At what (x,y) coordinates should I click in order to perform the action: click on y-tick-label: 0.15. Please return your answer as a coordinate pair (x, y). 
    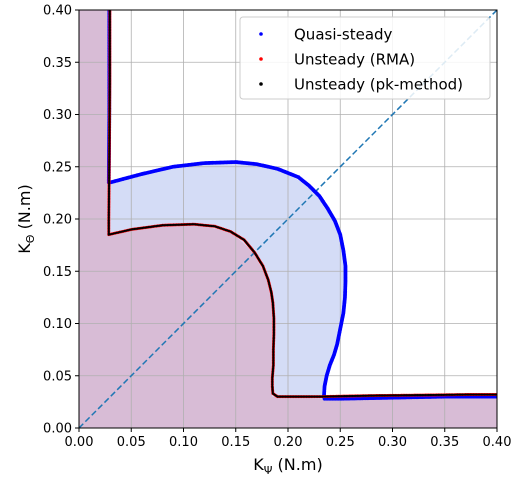
    Looking at the image, I should click on (57, 272).